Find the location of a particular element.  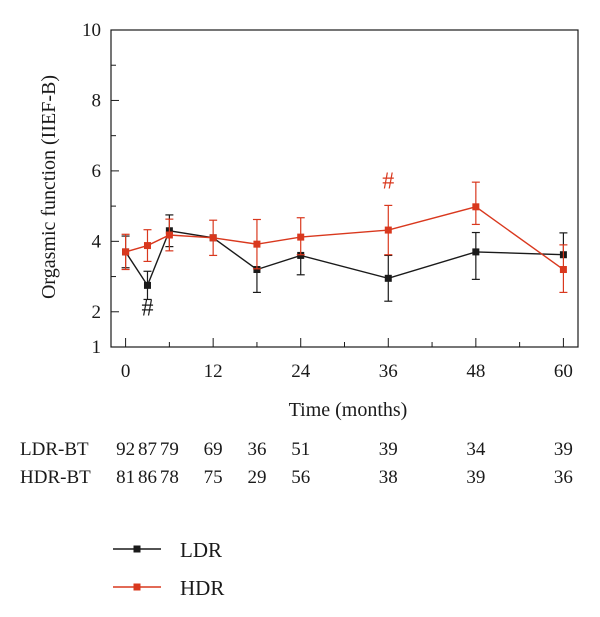

at-risk-count: 75 is located at coordinates (213, 477).